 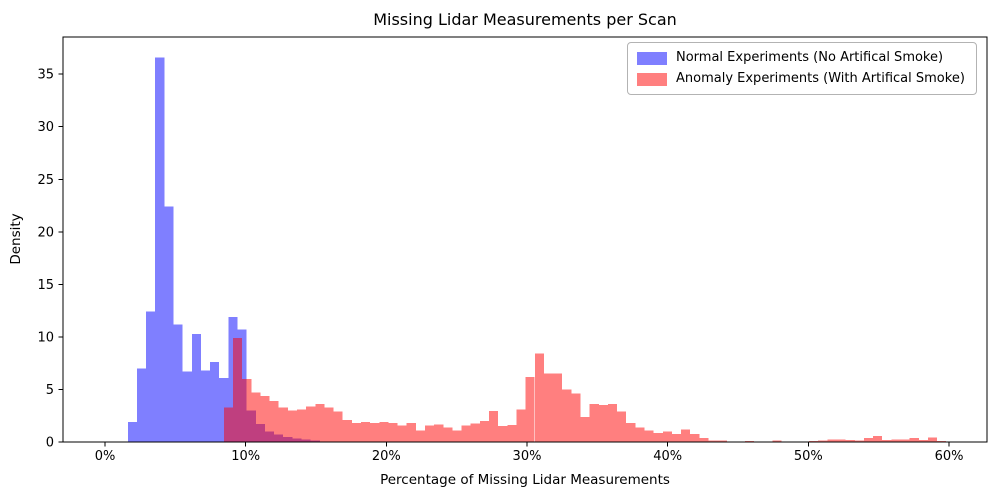 I want to click on histogram-series-normal, so click(x=223, y=249).